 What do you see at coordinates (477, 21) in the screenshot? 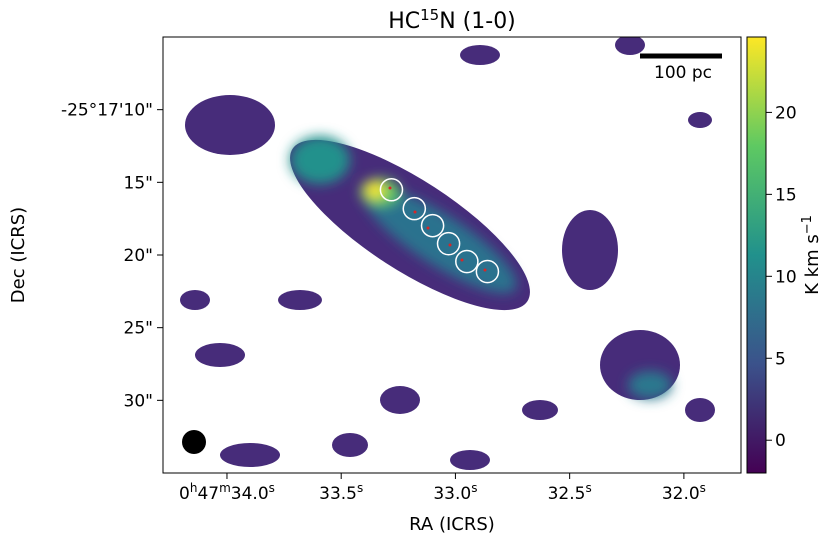
I see `title-part: N (1-0)` at bounding box center [477, 21].